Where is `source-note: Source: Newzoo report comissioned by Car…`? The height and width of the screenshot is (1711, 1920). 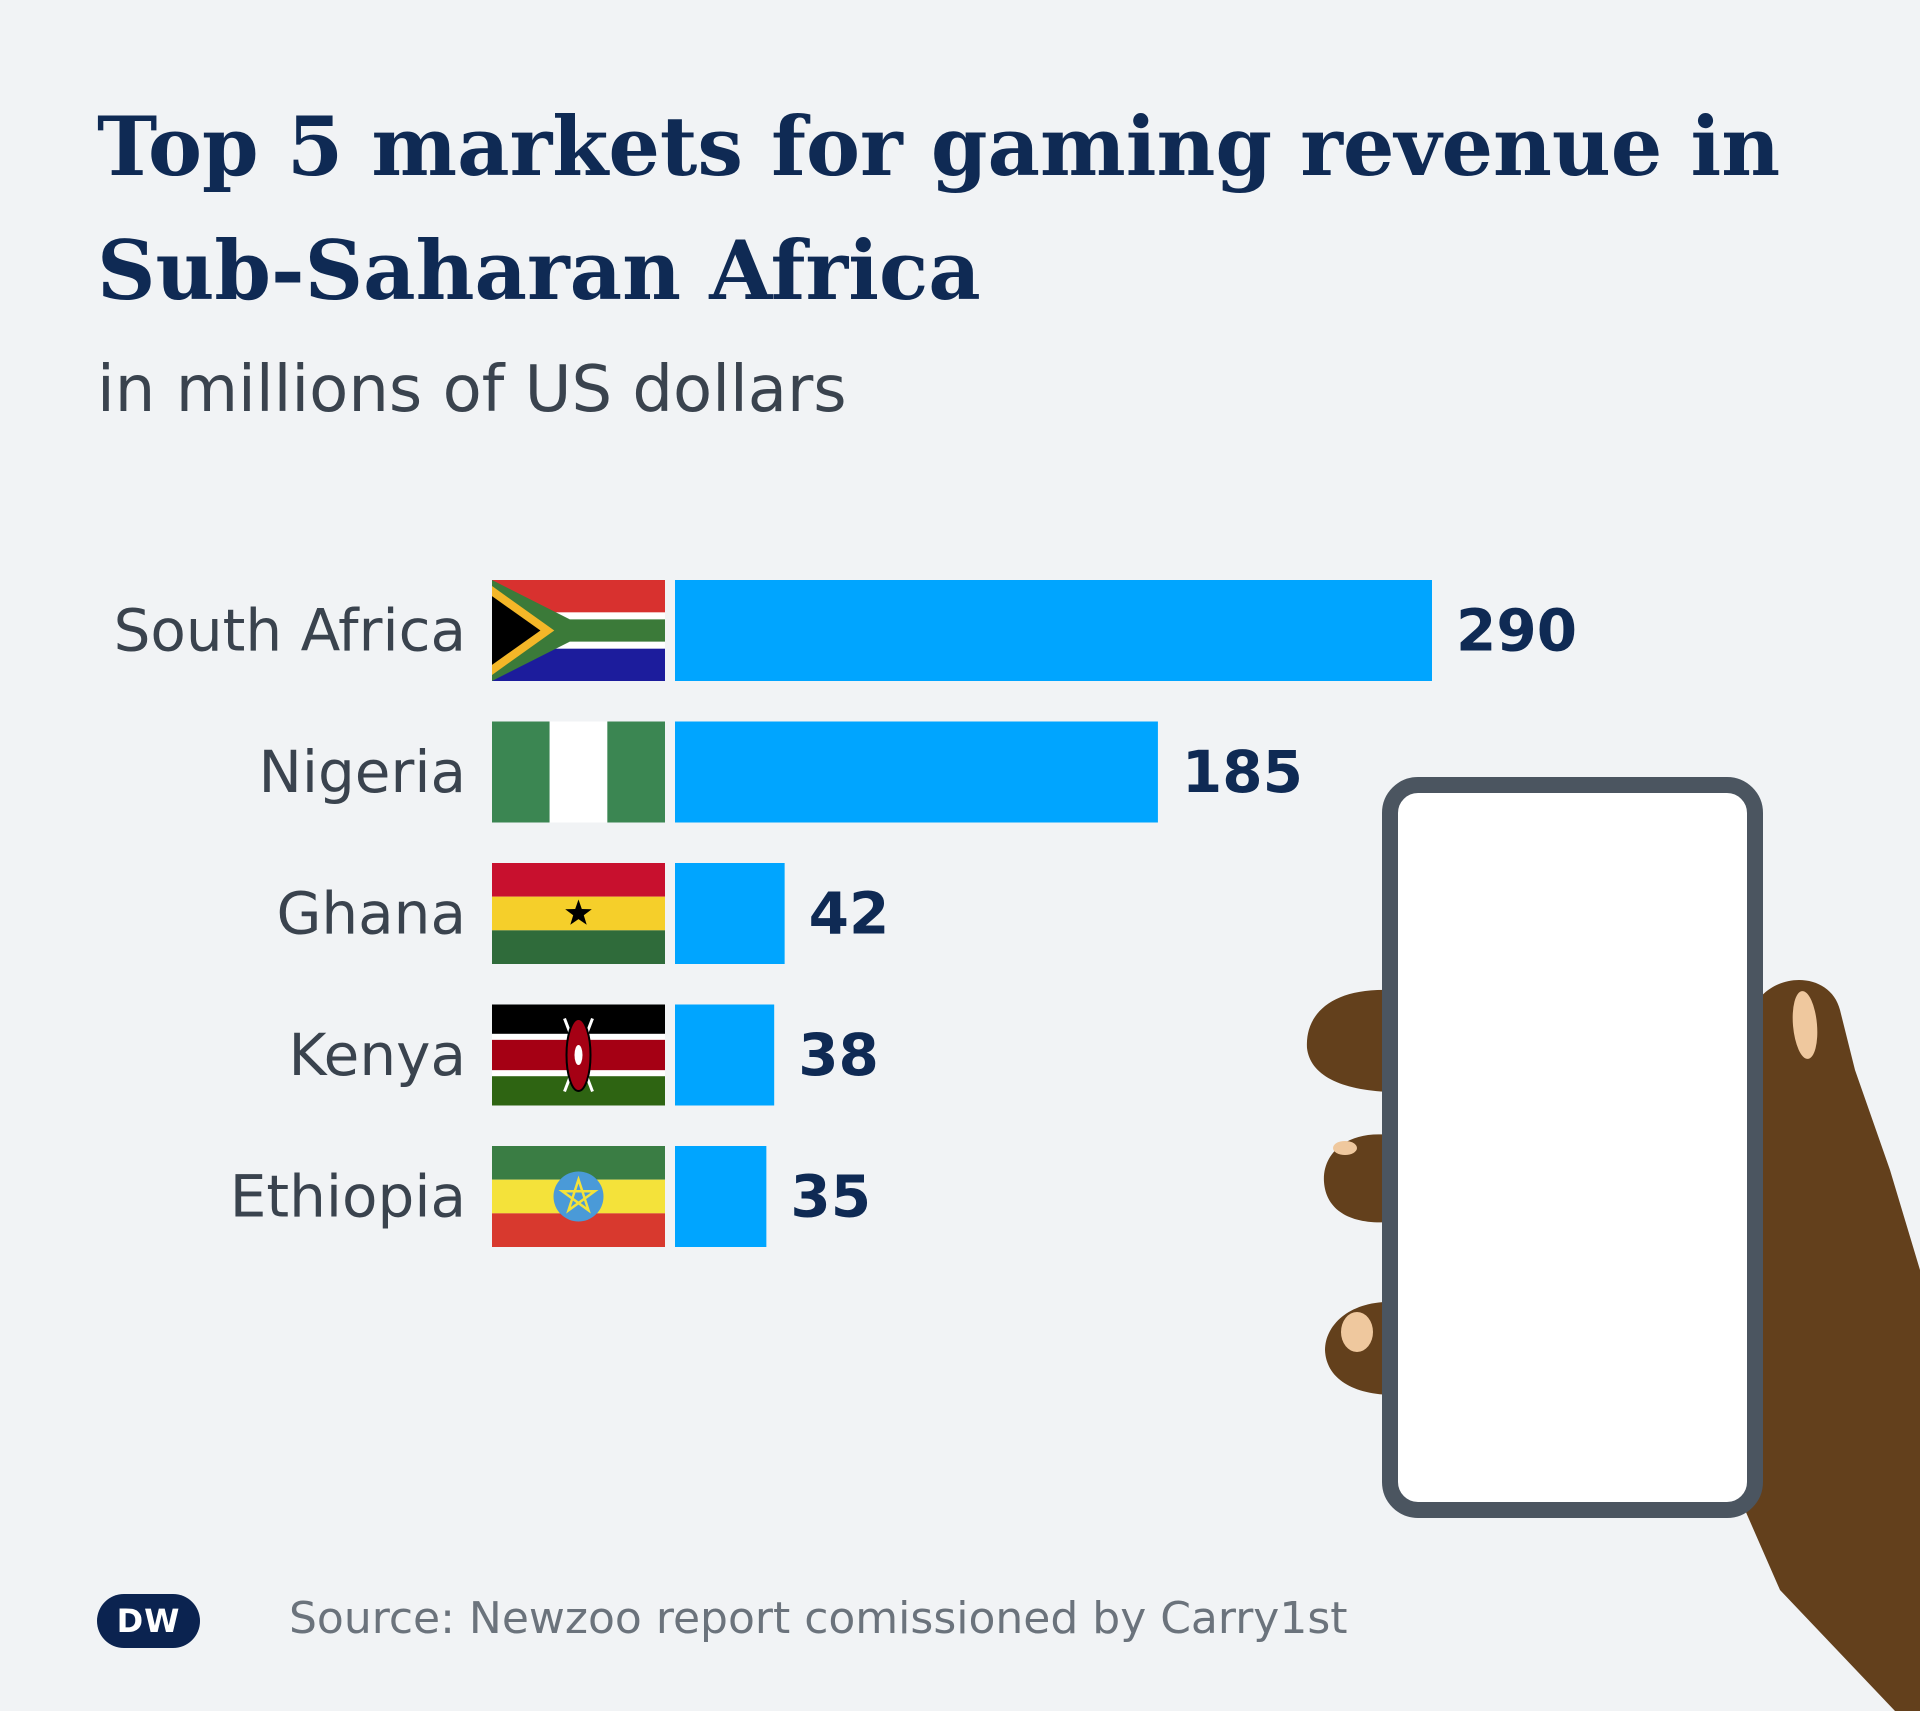 source-note: Source: Newzoo report comissioned by Car… is located at coordinates (818, 1618).